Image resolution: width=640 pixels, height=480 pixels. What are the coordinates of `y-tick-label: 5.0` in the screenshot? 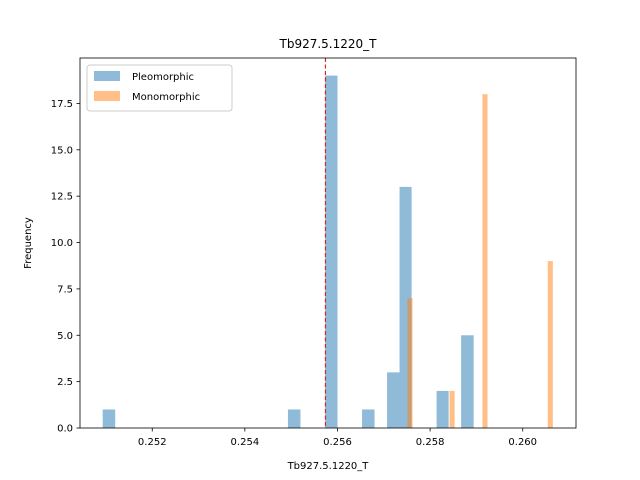 It's located at (65, 336).